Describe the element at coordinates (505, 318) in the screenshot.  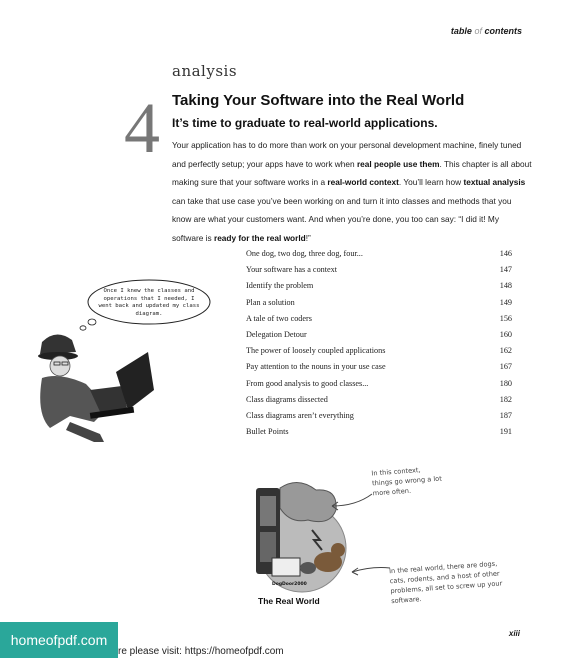
I see `toc-entry-page: 156` at that location.